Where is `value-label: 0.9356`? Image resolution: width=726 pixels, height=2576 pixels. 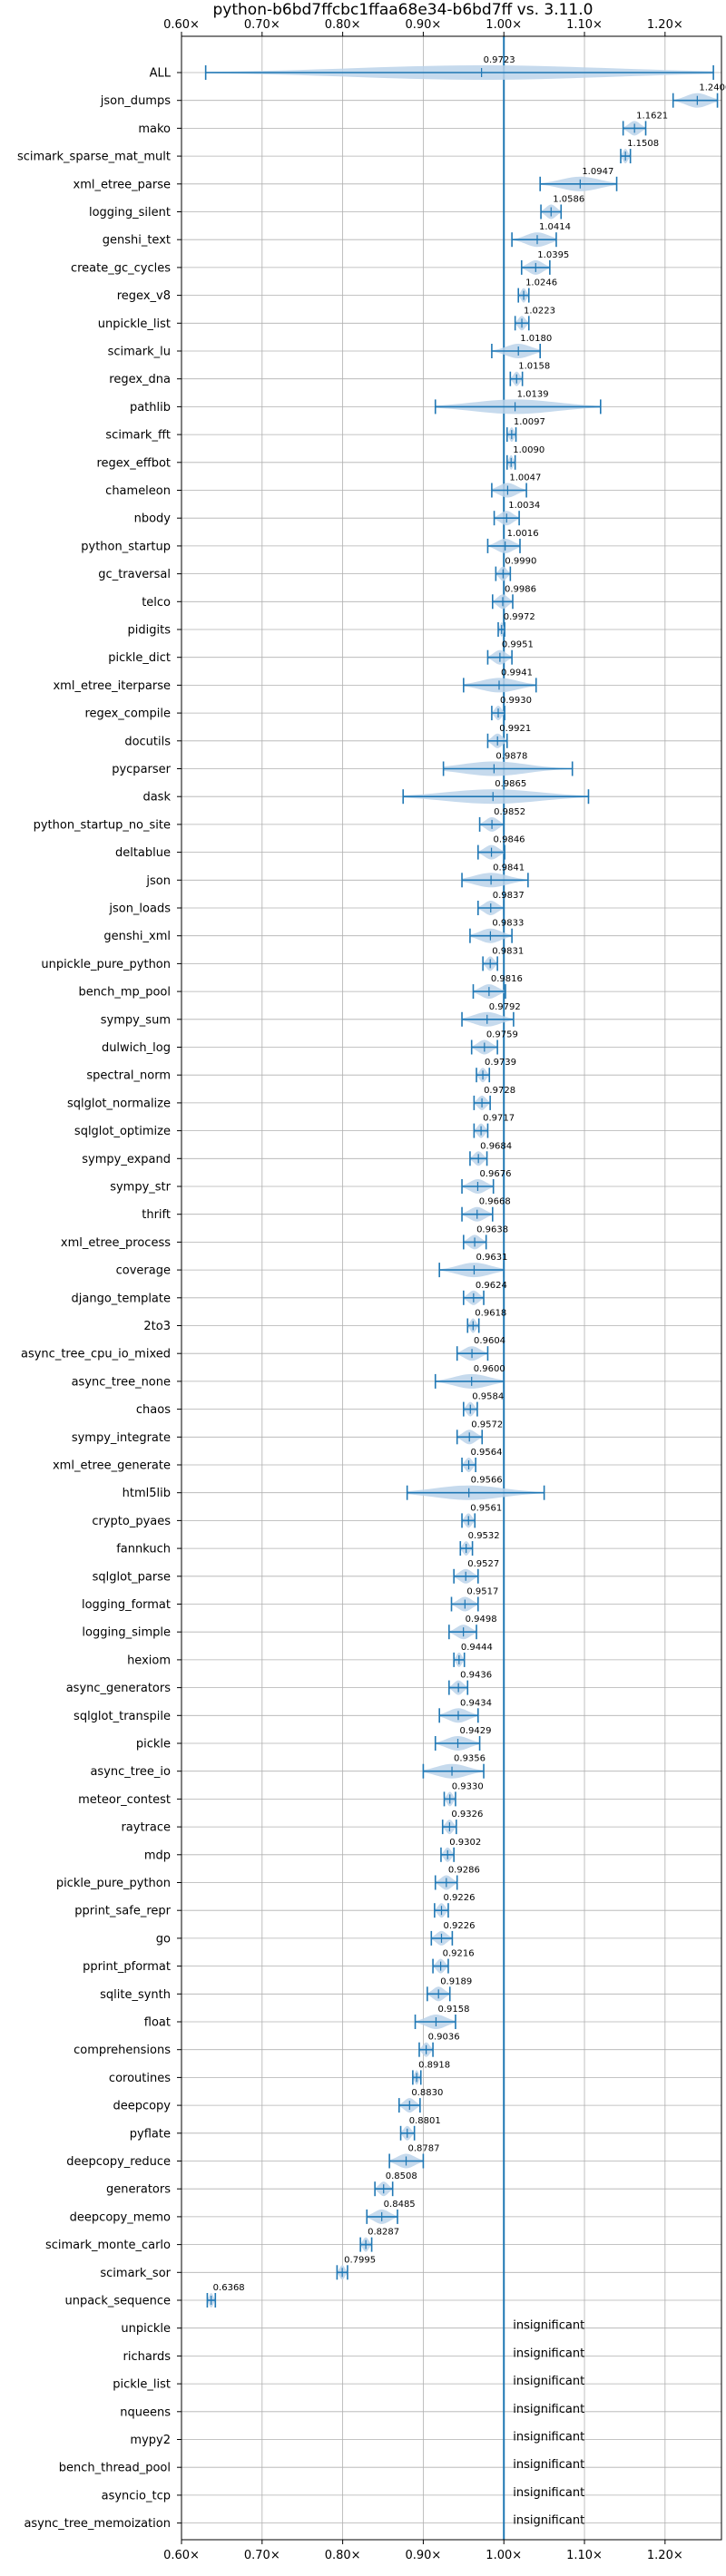
value-label: 0.9356 is located at coordinates (470, 1759).